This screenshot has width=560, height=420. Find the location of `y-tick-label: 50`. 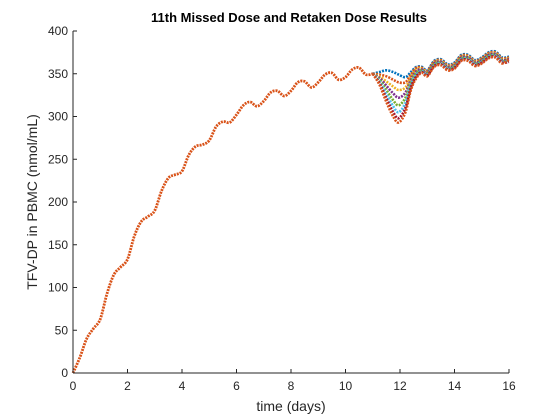

y-tick-label: 50 is located at coordinates (62, 330).